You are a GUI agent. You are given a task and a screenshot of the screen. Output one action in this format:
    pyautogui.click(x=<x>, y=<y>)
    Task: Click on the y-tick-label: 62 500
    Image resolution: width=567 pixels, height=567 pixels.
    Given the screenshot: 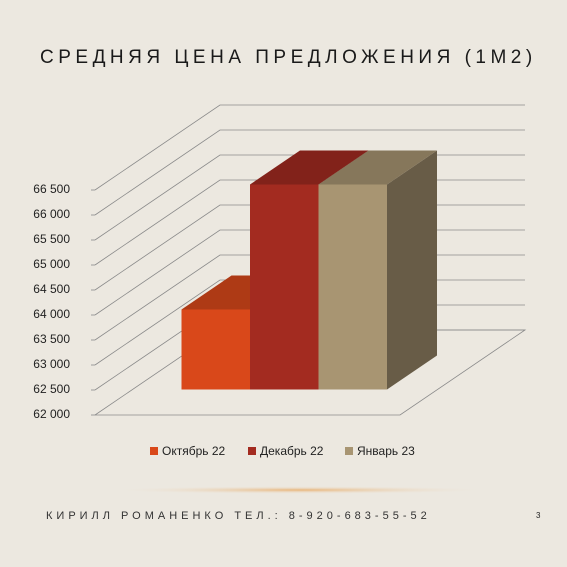 What is the action you would take?
    pyautogui.click(x=51, y=389)
    